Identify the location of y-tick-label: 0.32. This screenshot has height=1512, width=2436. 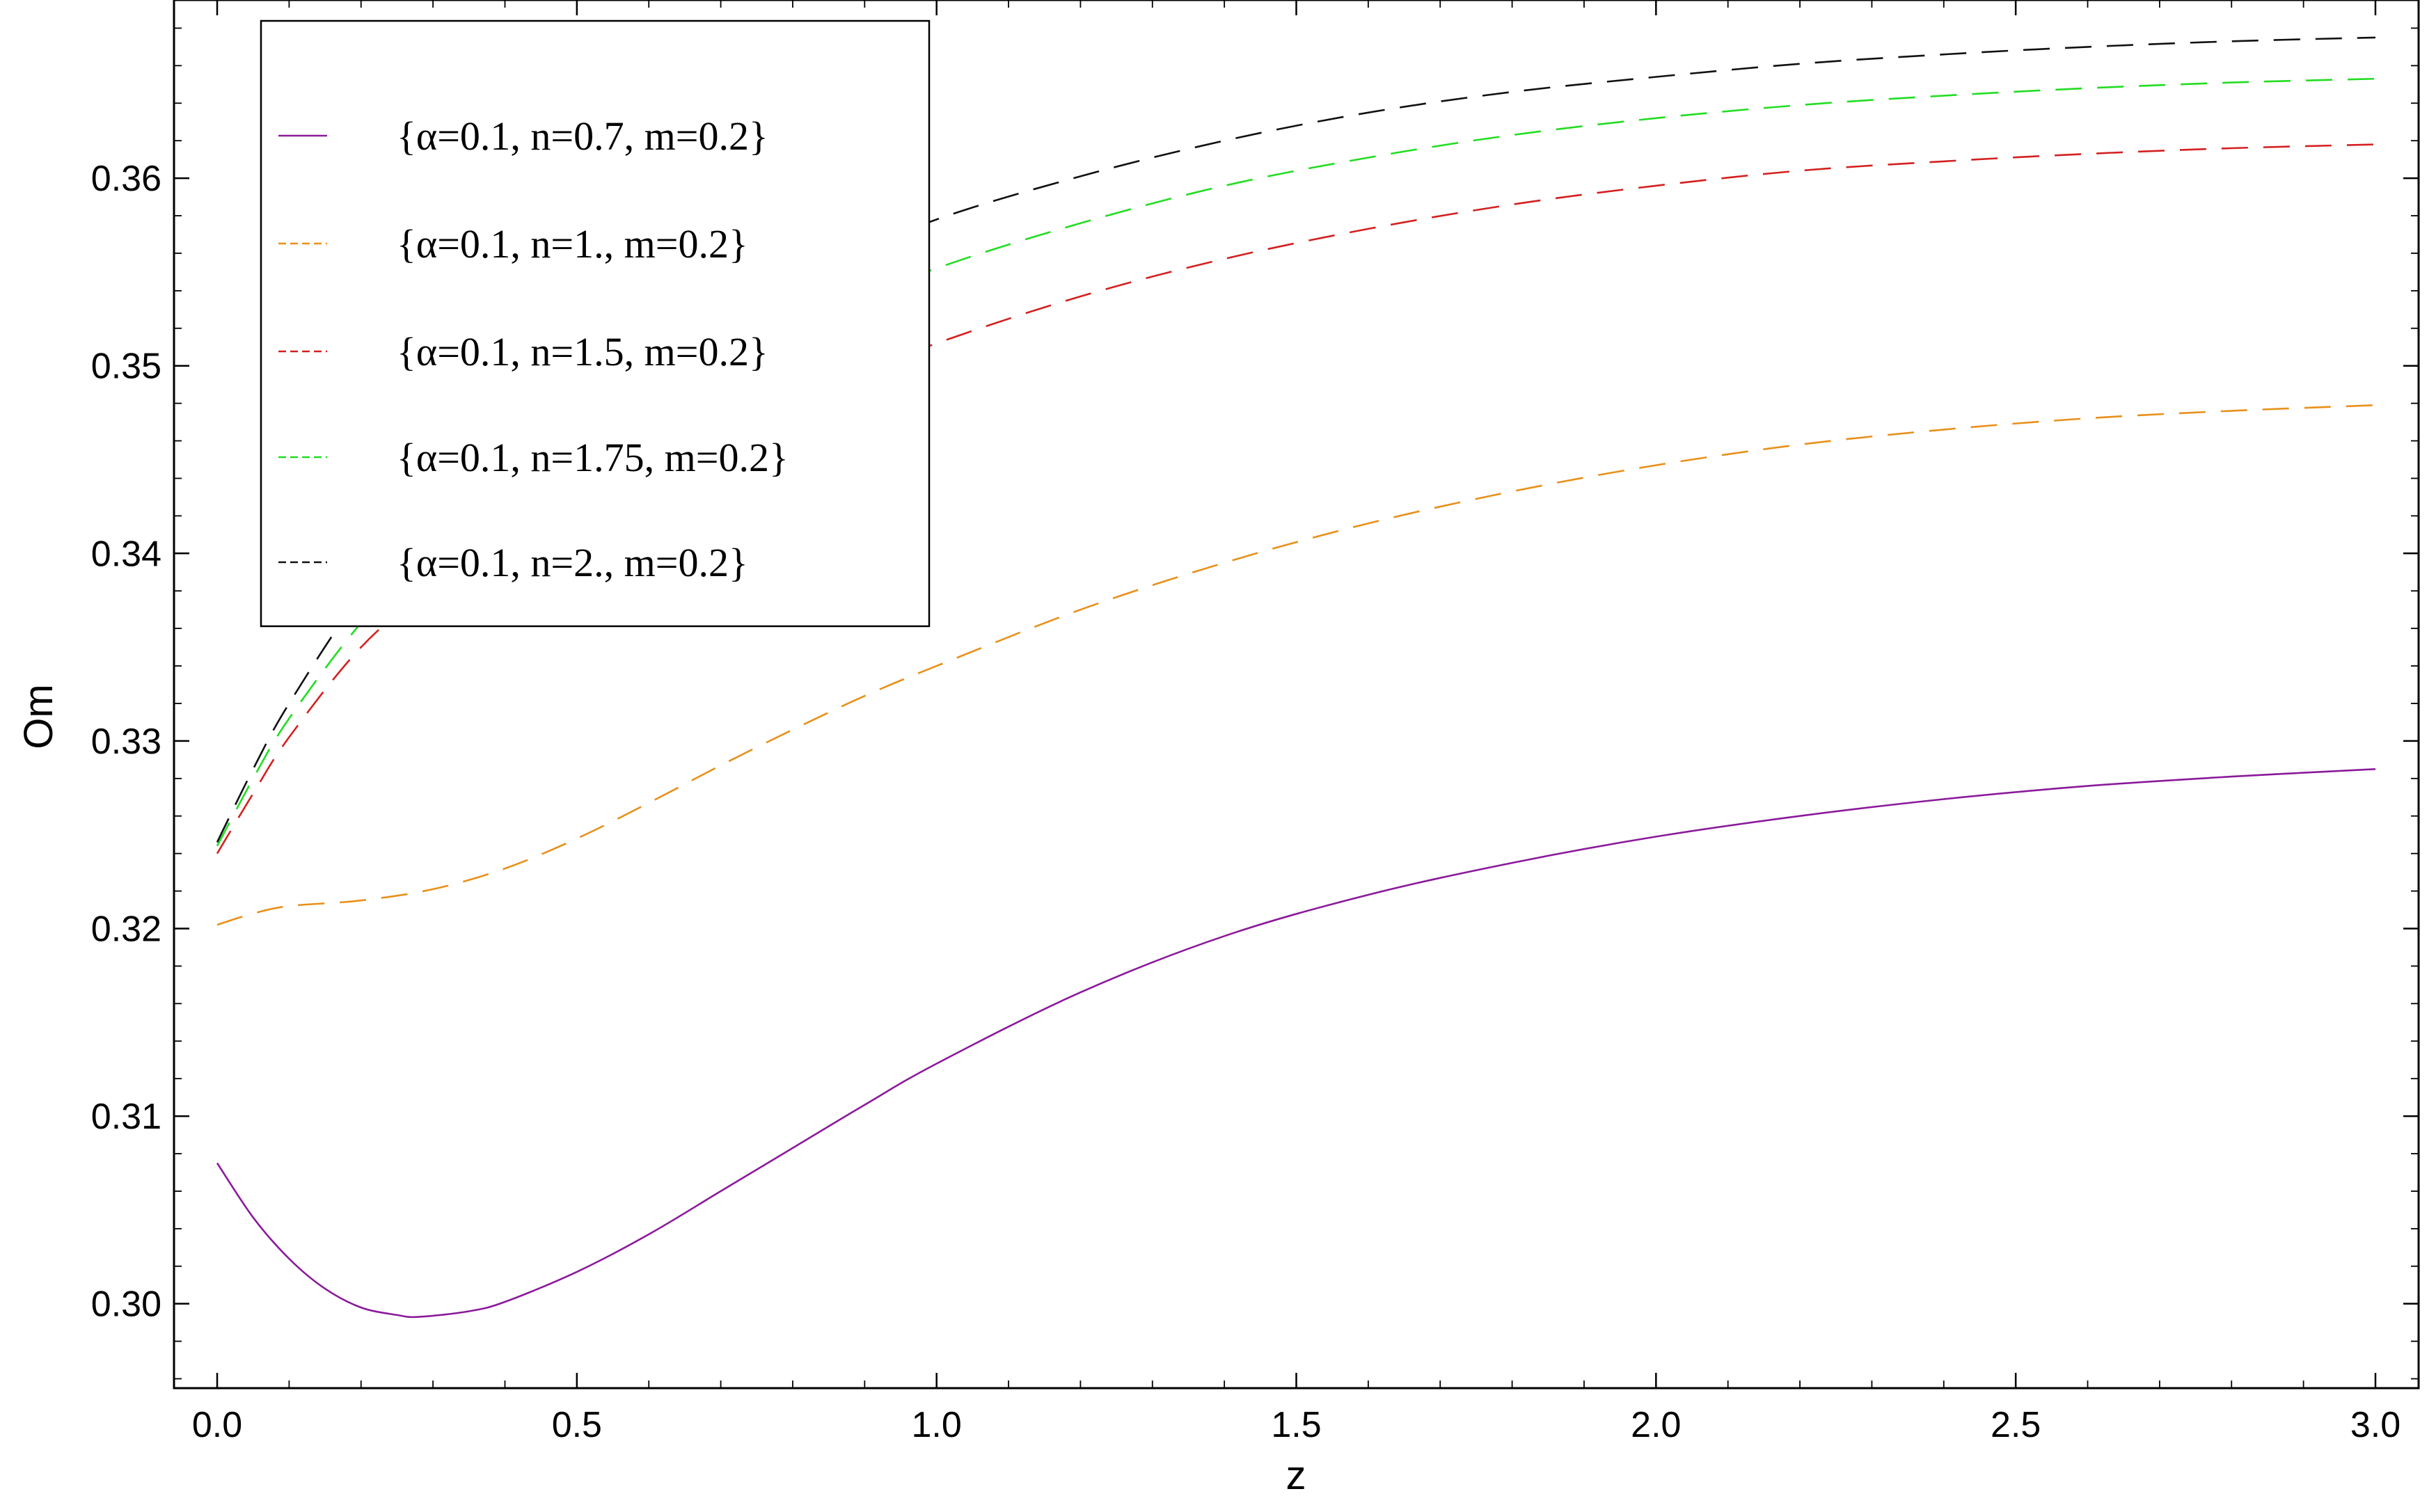
(126, 929).